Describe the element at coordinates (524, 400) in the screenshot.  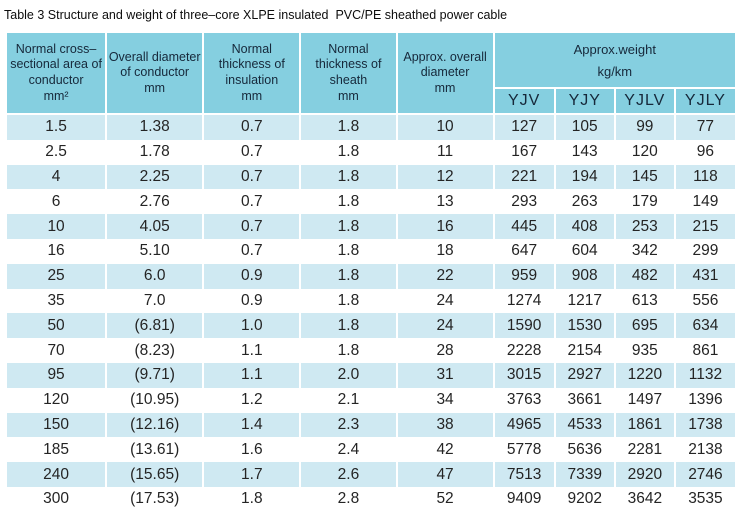
I see `table-cell: 3763` at that location.